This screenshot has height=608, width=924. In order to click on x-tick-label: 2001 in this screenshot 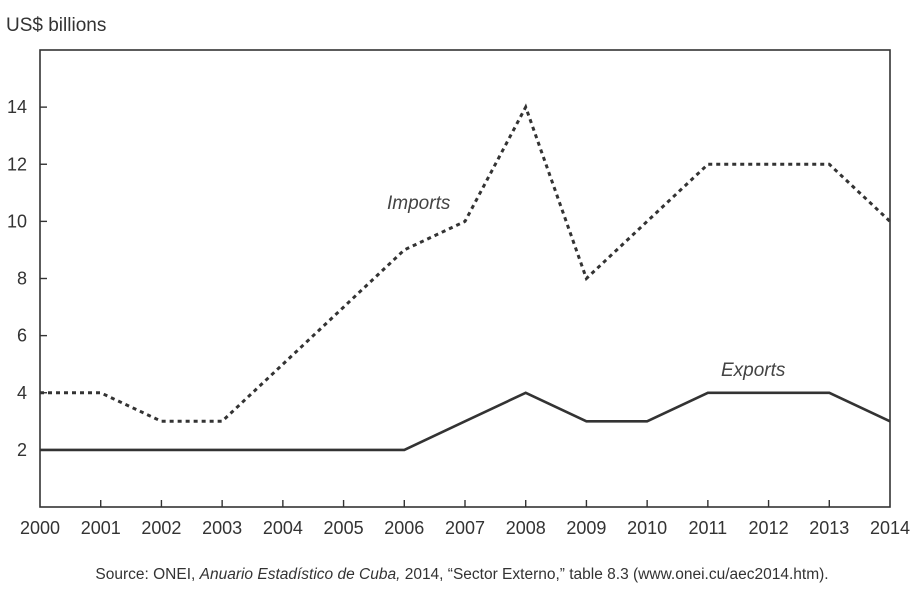, I will do `click(101, 528)`.